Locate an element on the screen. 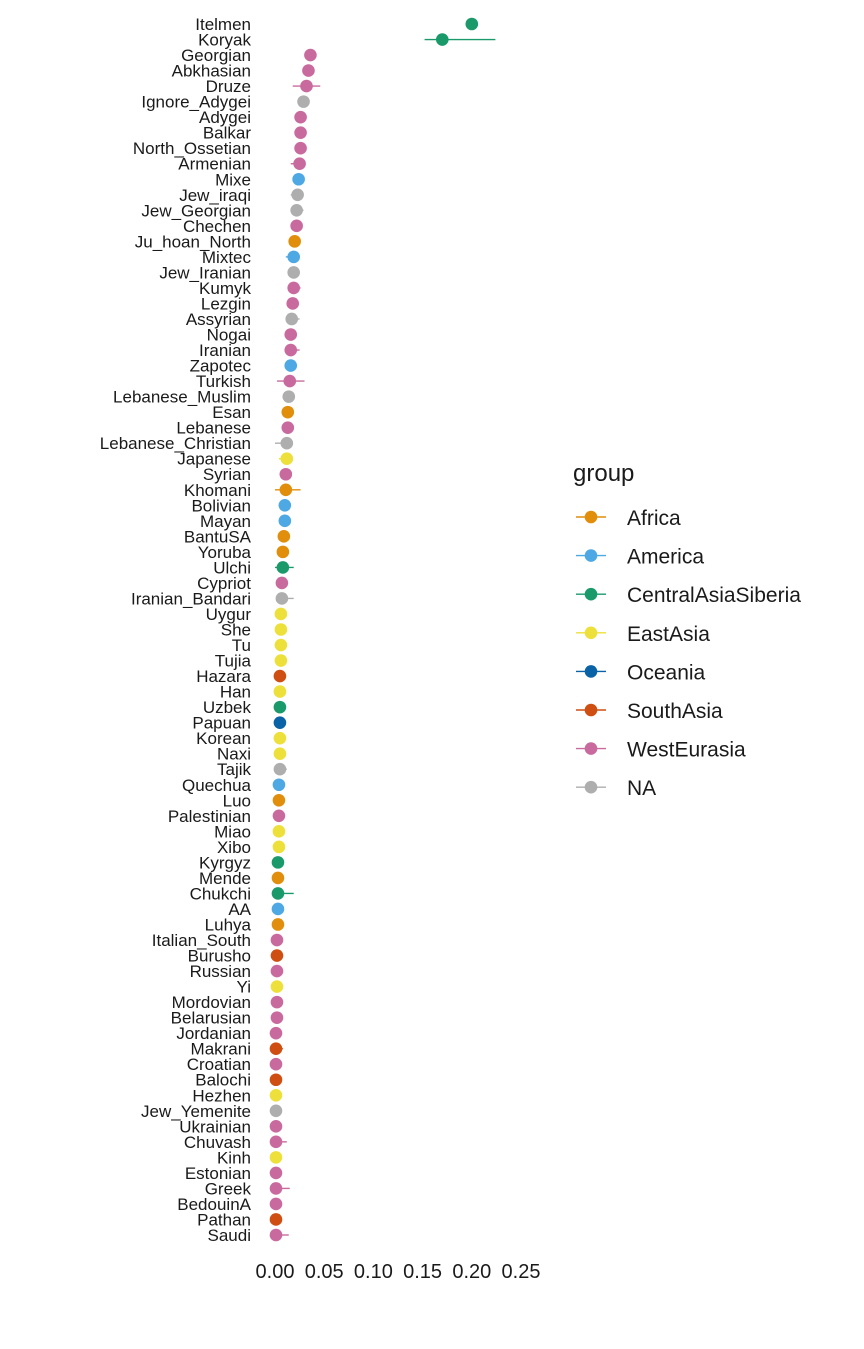 The image size is (864, 1349). data-point-turkish is located at coordinates (290, 381).